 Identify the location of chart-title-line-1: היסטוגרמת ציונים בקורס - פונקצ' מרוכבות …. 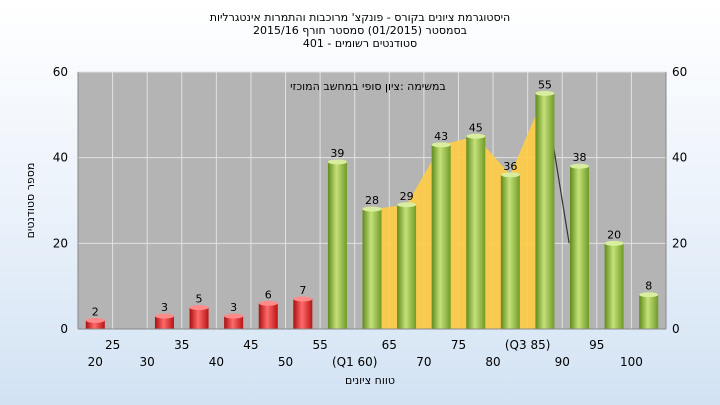
(360, 17).